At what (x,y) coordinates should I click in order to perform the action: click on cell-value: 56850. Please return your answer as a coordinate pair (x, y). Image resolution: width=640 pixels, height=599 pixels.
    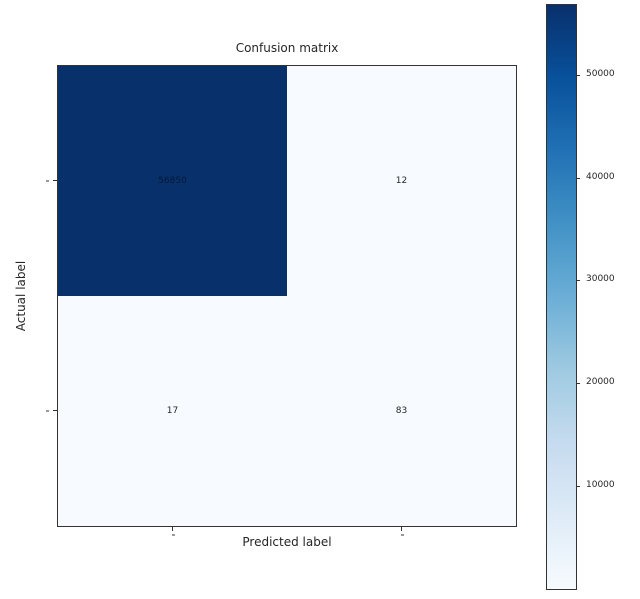
    Looking at the image, I should click on (172, 181).